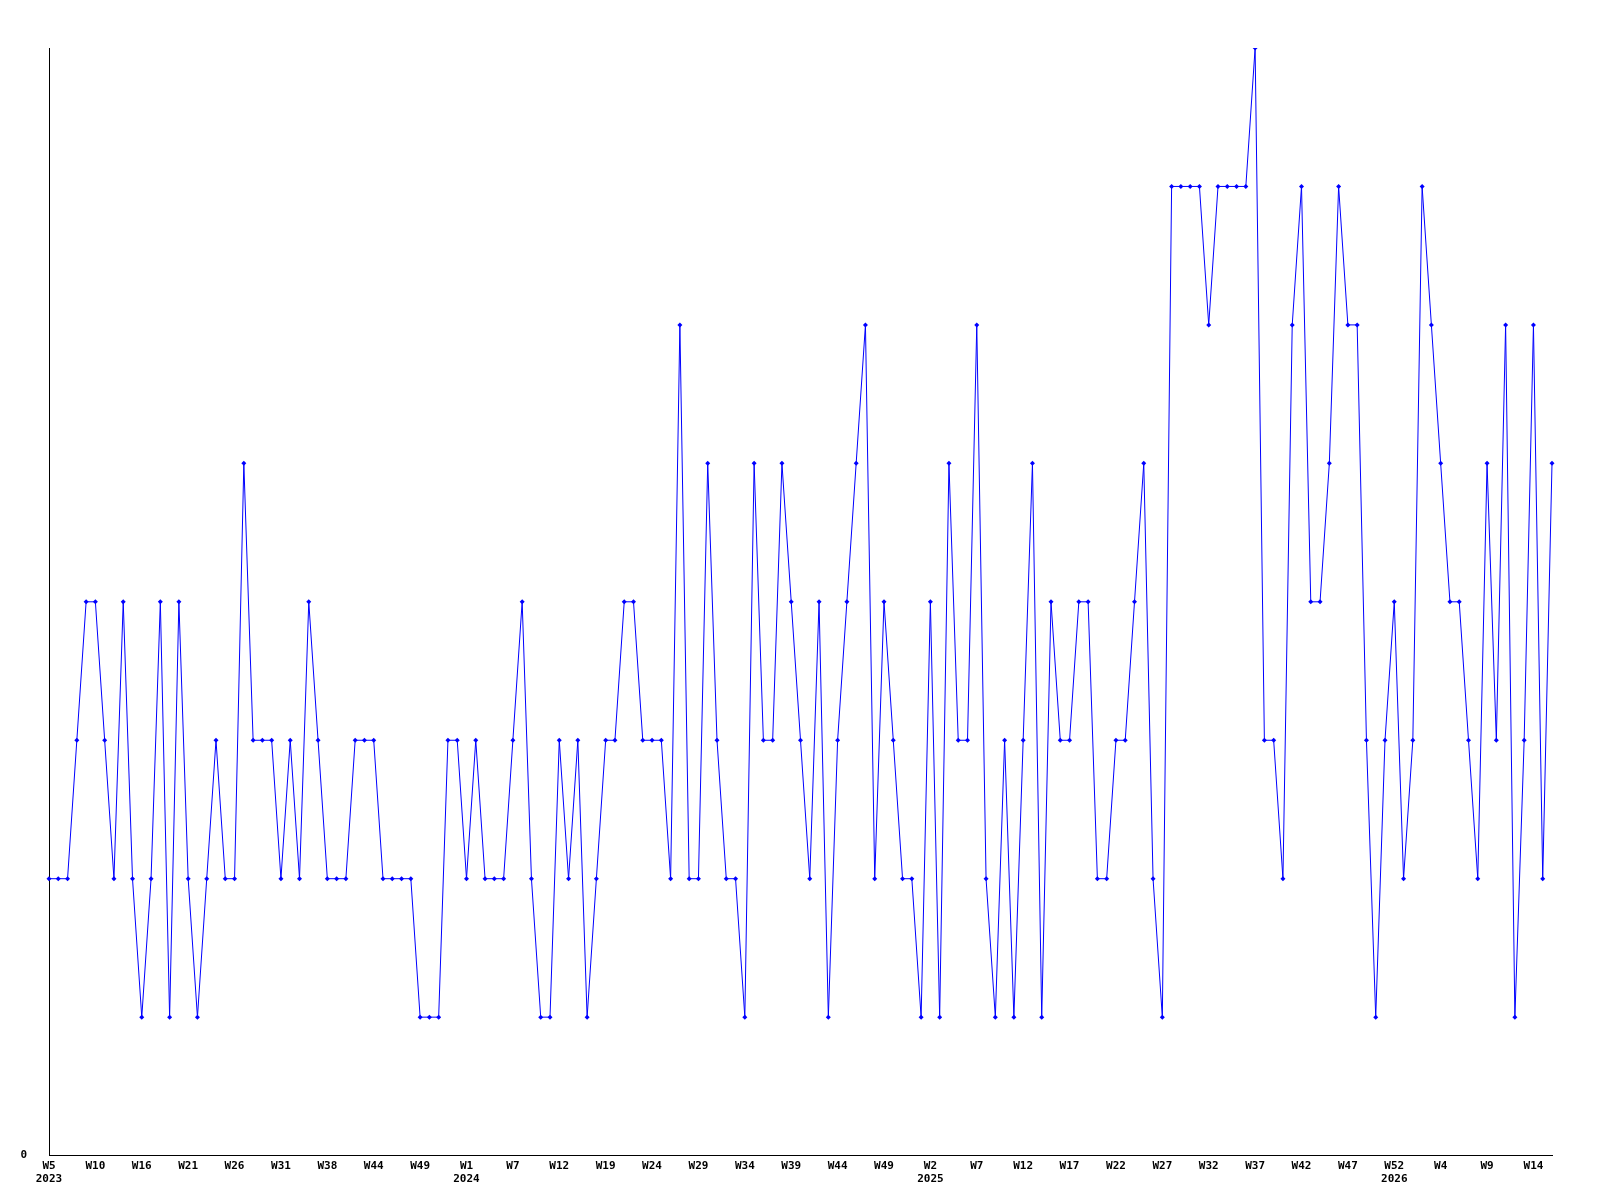  What do you see at coordinates (1069, 1166) in the screenshot?
I see `x-tick-label: W17` at bounding box center [1069, 1166].